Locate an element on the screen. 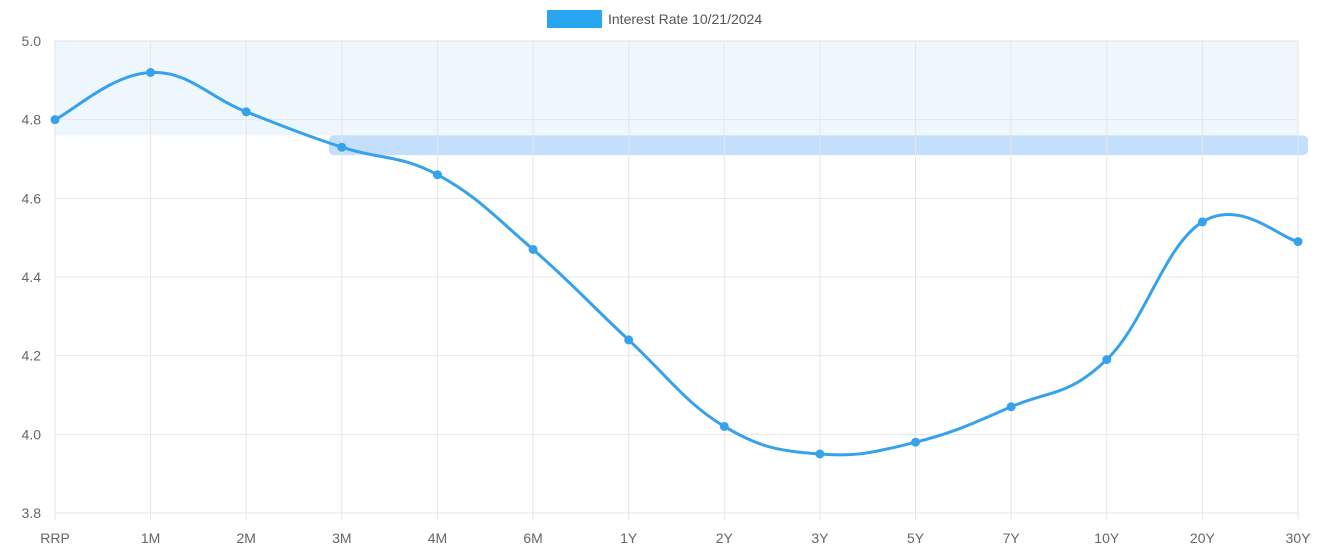 The width and height of the screenshot is (1320, 547). x-tick-label: 10Y is located at coordinates (1107, 538).